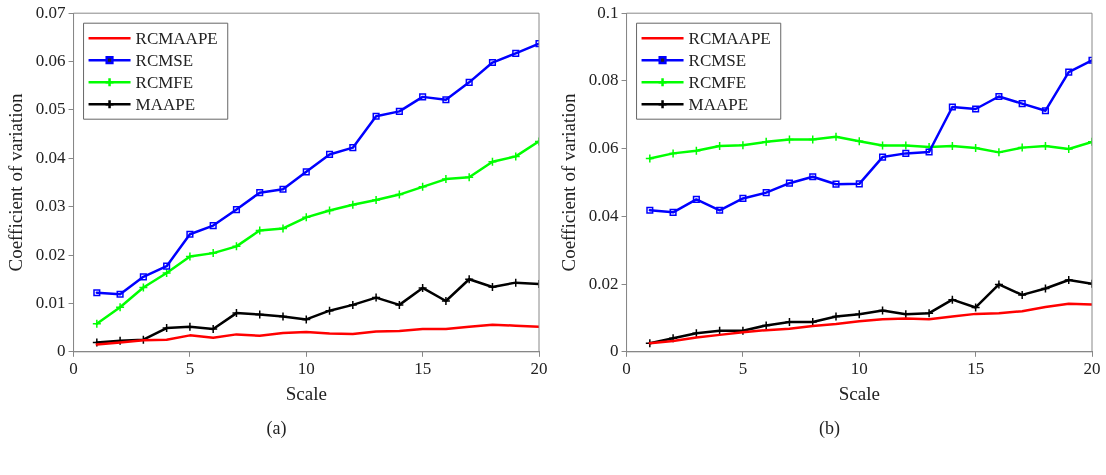 Image resolution: width=1106 pixels, height=475 pixels. I want to click on y-tick-label: 0.07, so click(51, 12).